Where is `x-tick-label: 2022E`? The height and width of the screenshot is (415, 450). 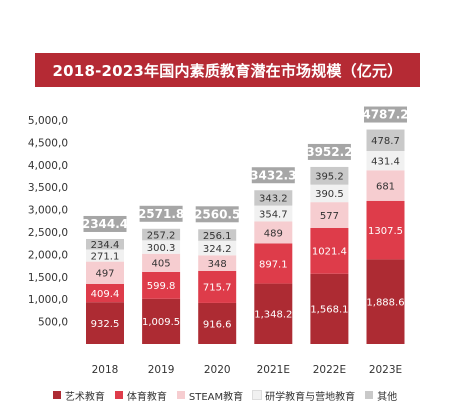 x-tick-label: 2022E is located at coordinates (329, 370).